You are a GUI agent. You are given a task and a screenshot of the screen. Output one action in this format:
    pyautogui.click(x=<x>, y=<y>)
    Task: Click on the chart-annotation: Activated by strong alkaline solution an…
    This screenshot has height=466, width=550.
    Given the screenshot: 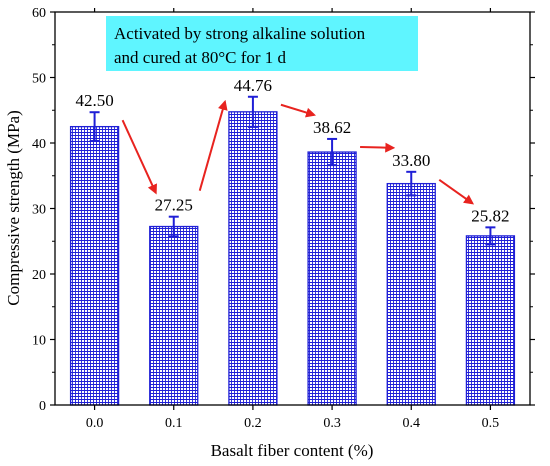 What is the action you would take?
    pyautogui.click(x=262, y=43)
    